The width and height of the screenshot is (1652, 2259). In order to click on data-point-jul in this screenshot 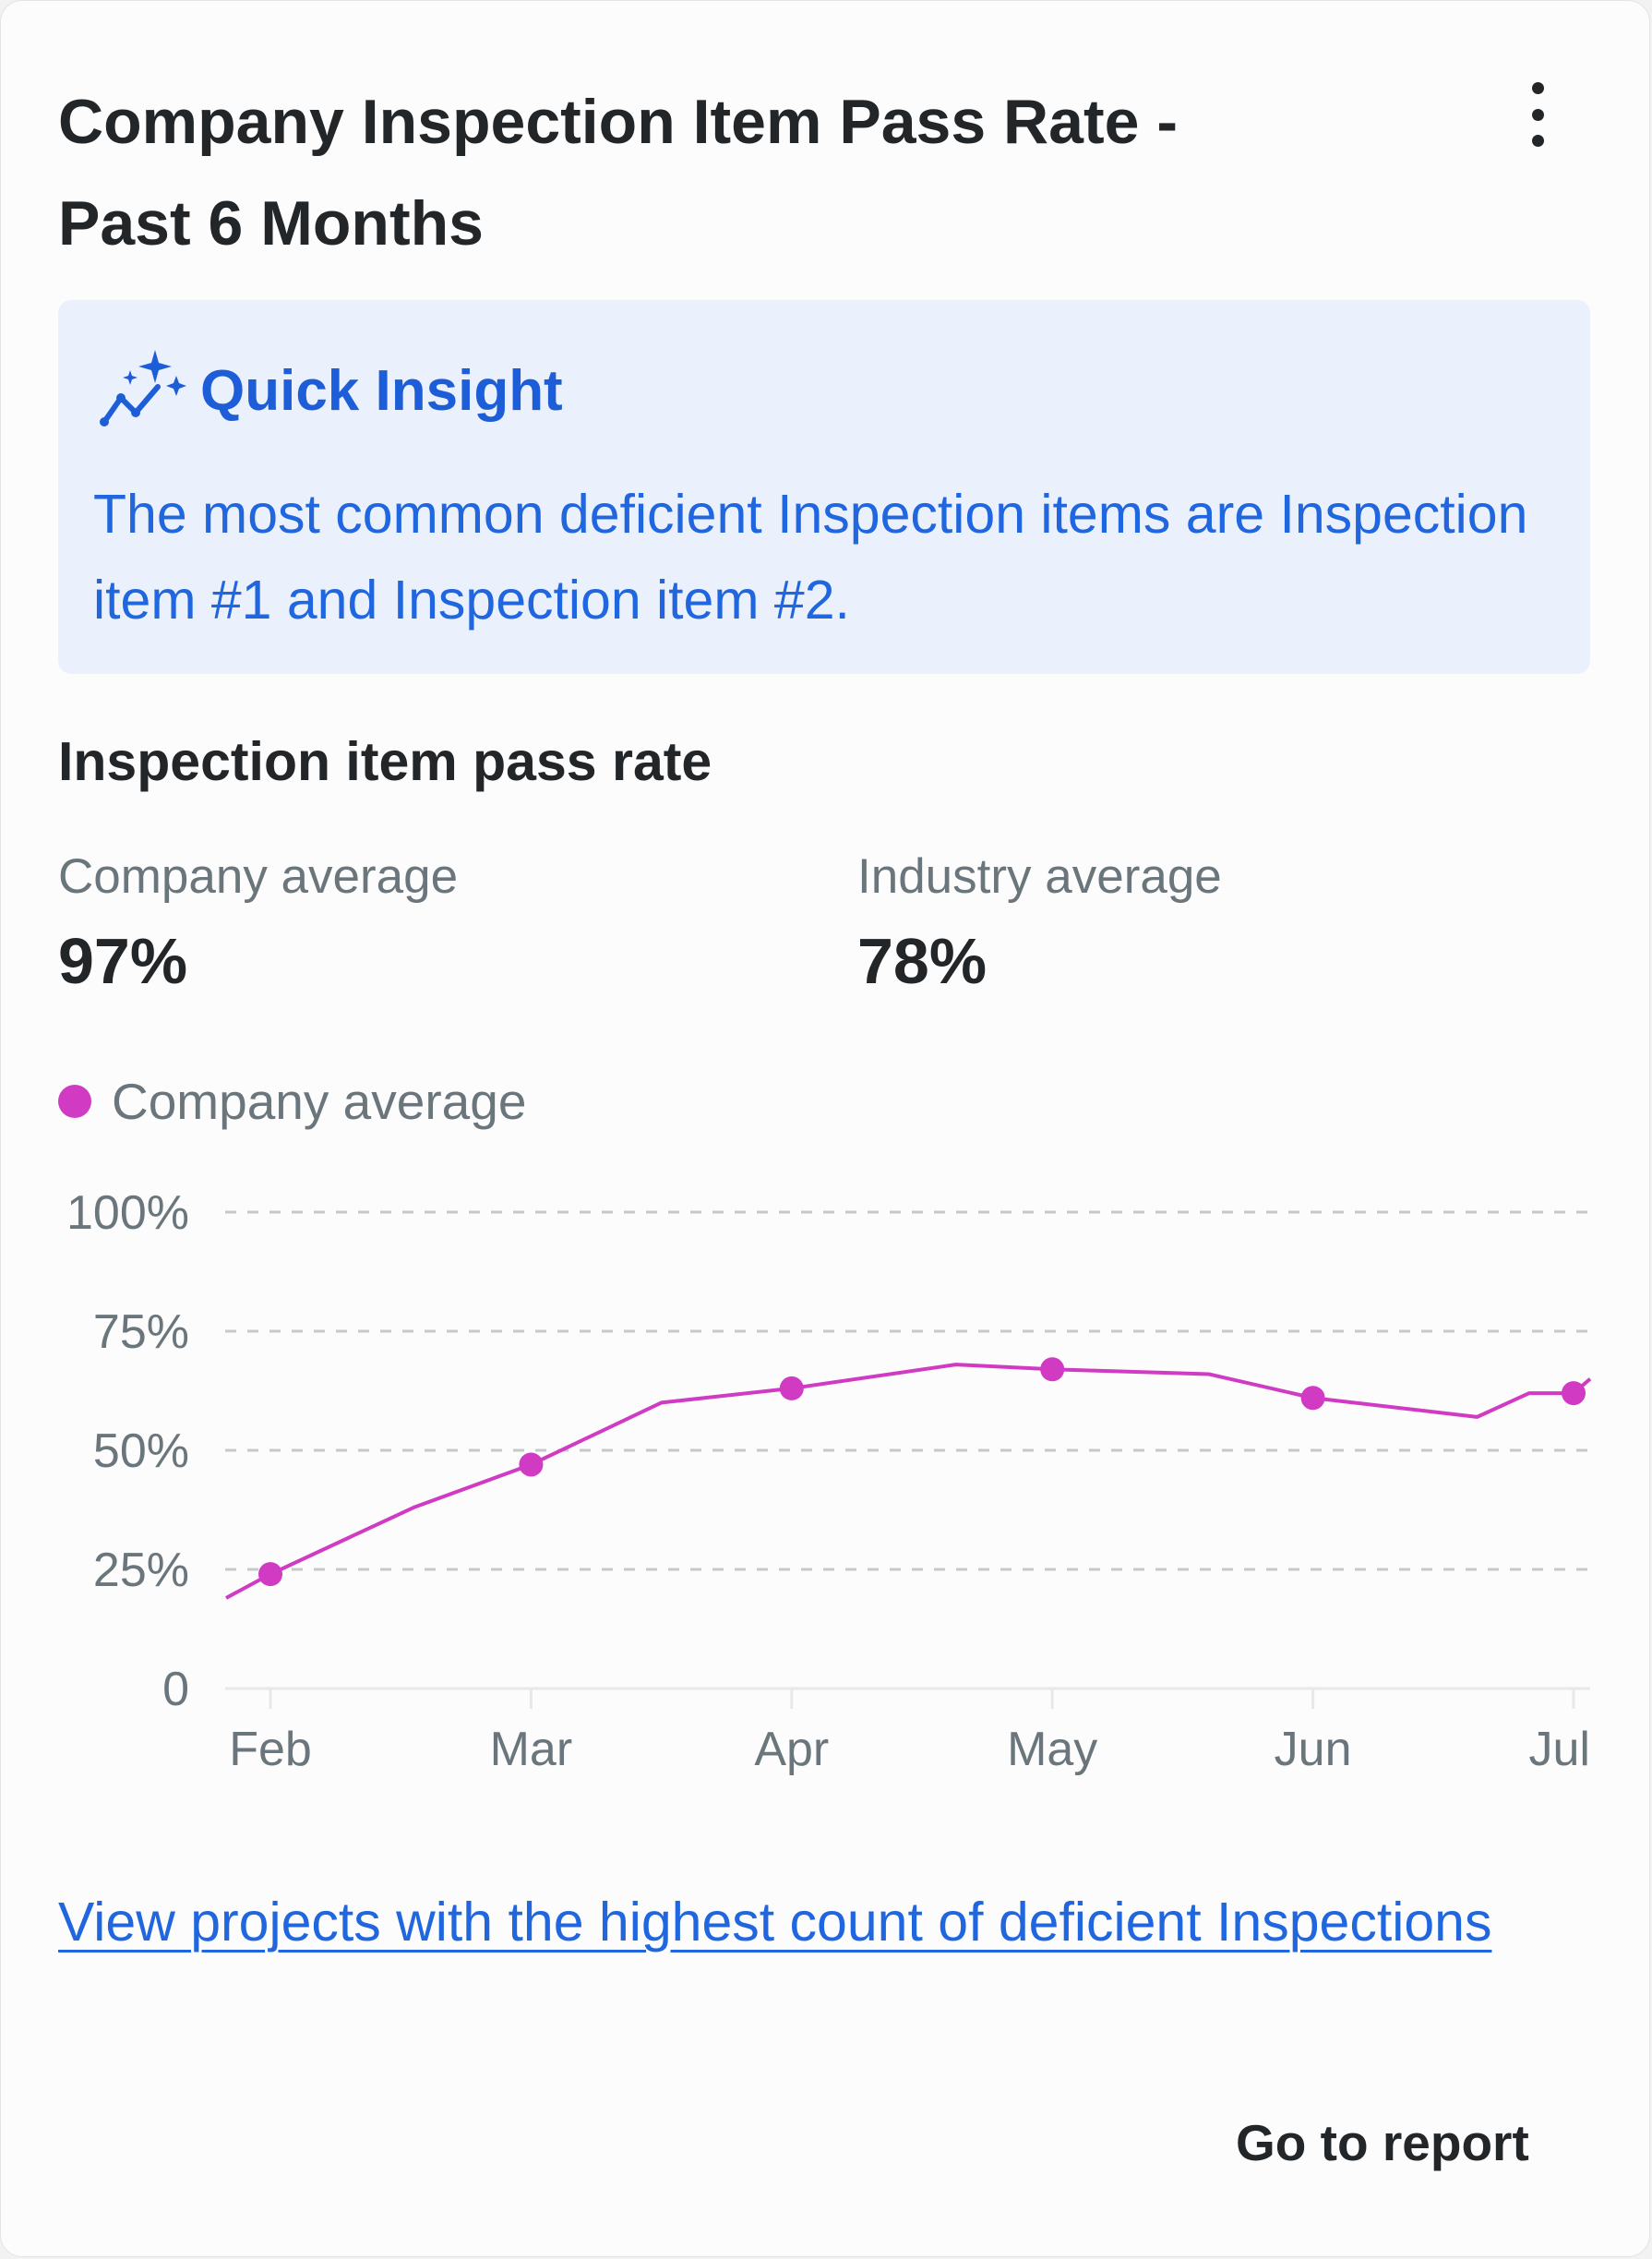, I will do `click(1574, 1394)`.